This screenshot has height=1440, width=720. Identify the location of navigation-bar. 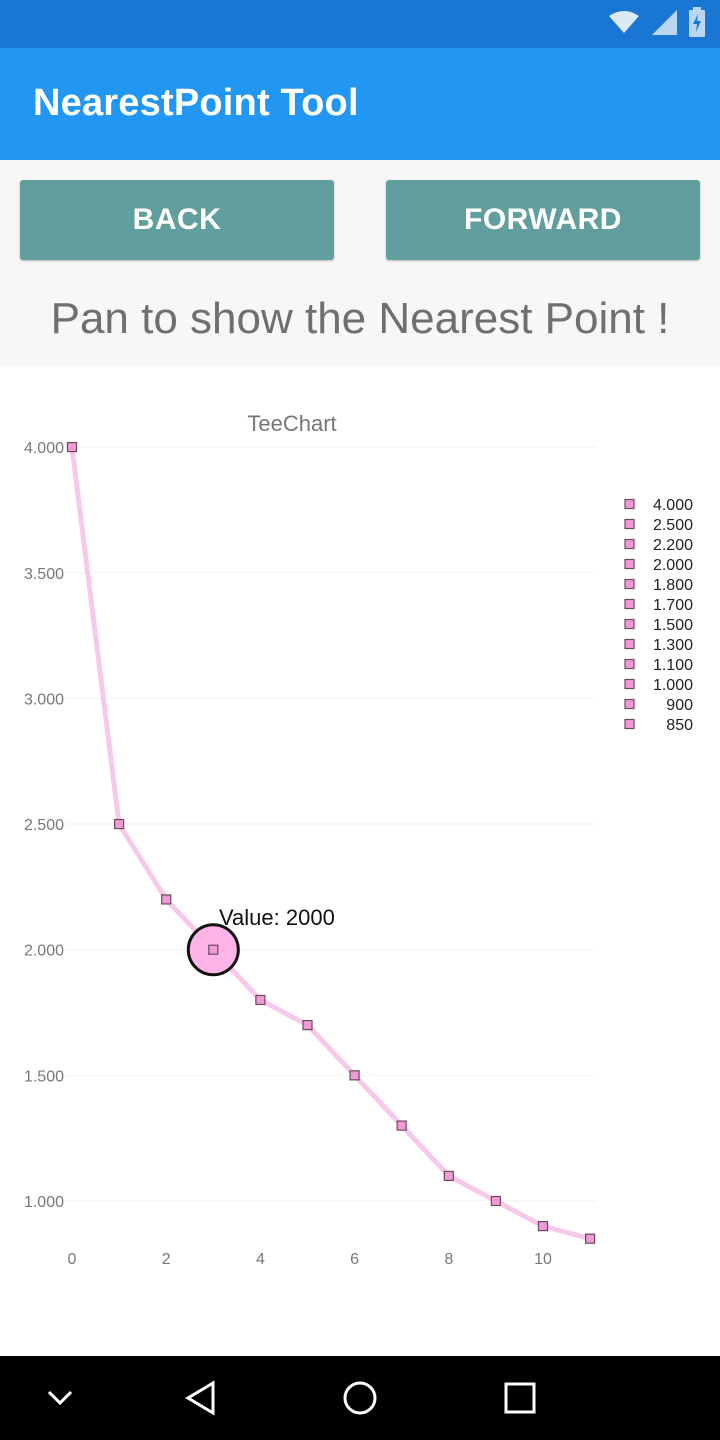
(360, 1398).